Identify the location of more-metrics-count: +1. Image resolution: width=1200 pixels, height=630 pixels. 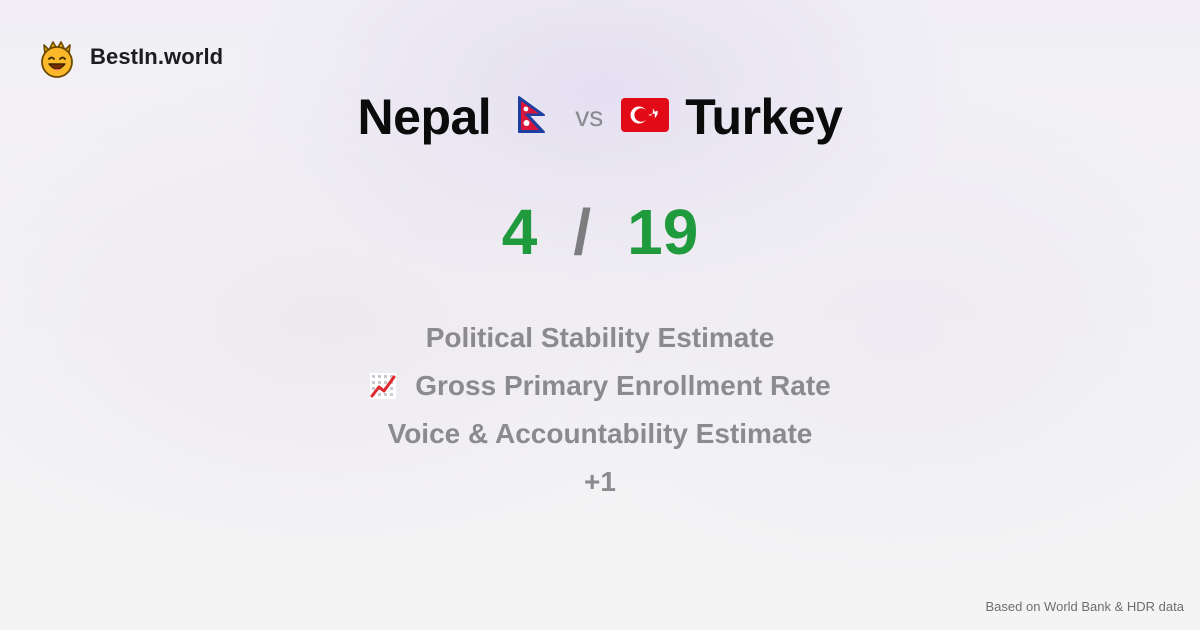
(600, 482).